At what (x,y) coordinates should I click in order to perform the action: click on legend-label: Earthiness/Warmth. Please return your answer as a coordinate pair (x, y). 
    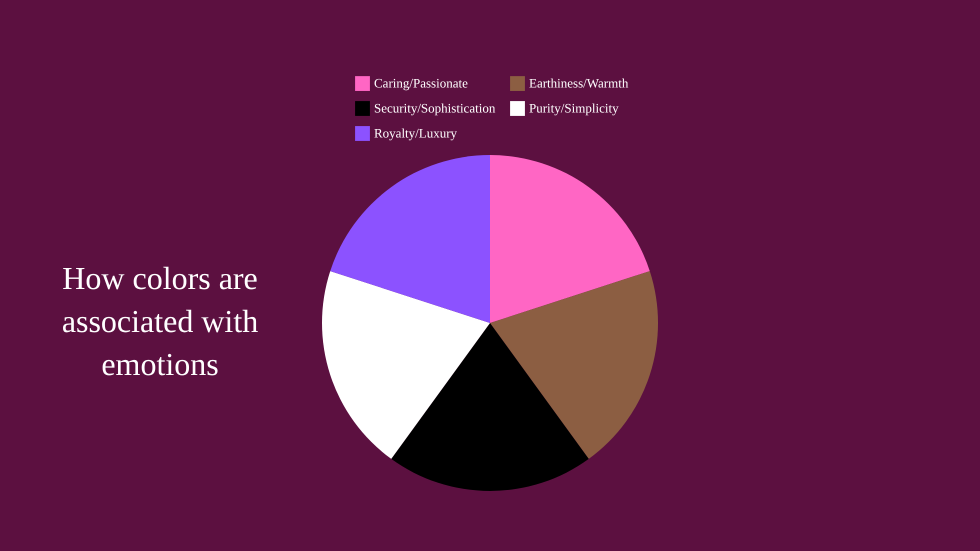
    Looking at the image, I should click on (579, 83).